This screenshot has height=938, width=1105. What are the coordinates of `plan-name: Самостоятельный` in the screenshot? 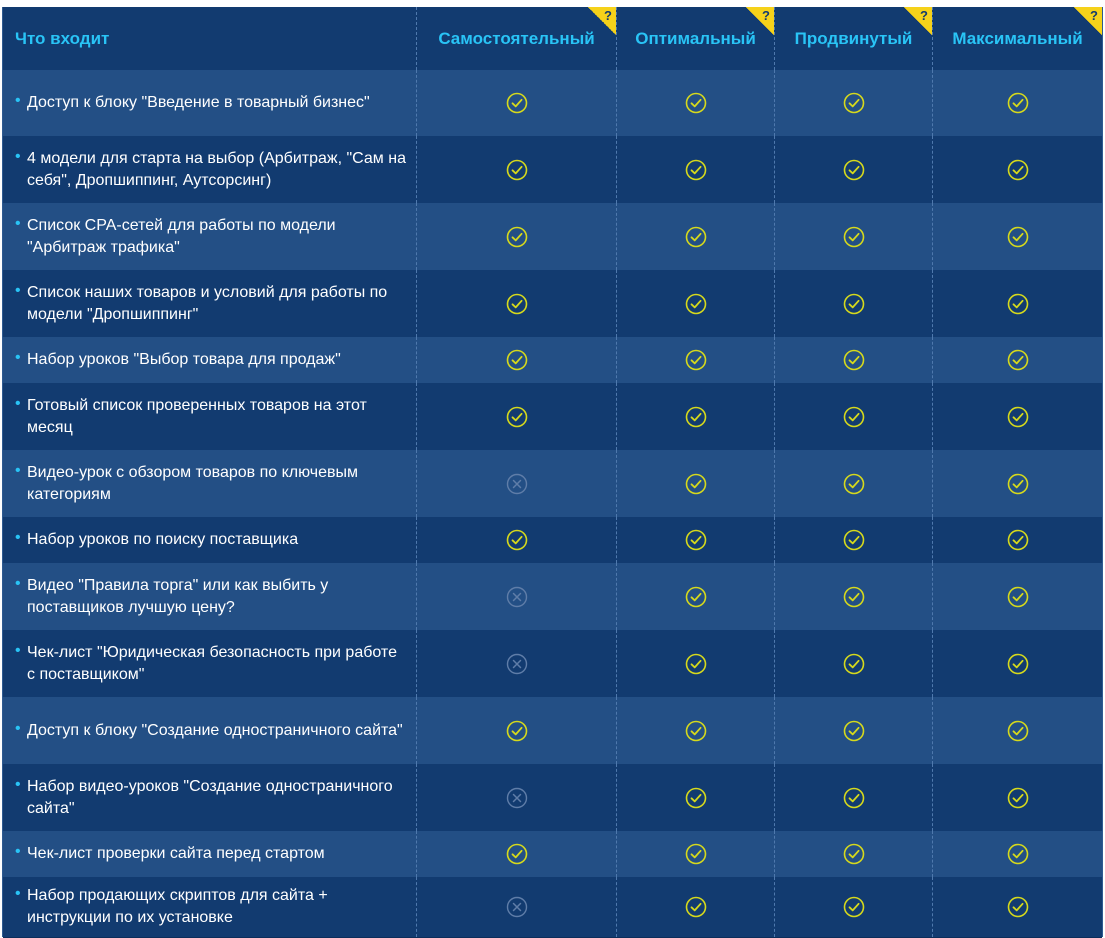 It's located at (516, 38).